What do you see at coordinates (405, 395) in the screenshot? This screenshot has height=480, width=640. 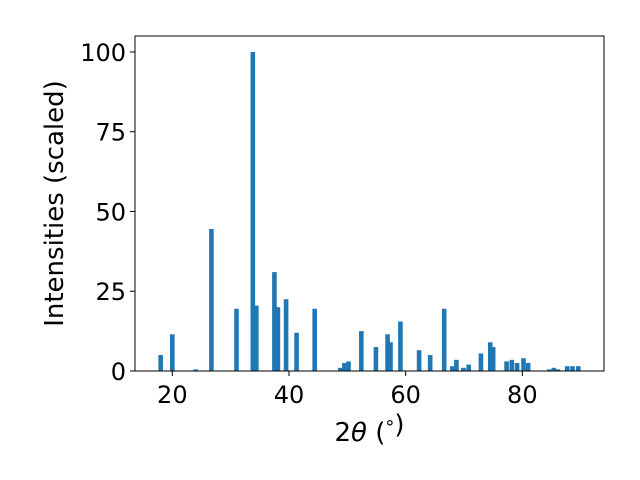 I see `x-tick-label: 60` at bounding box center [405, 395].